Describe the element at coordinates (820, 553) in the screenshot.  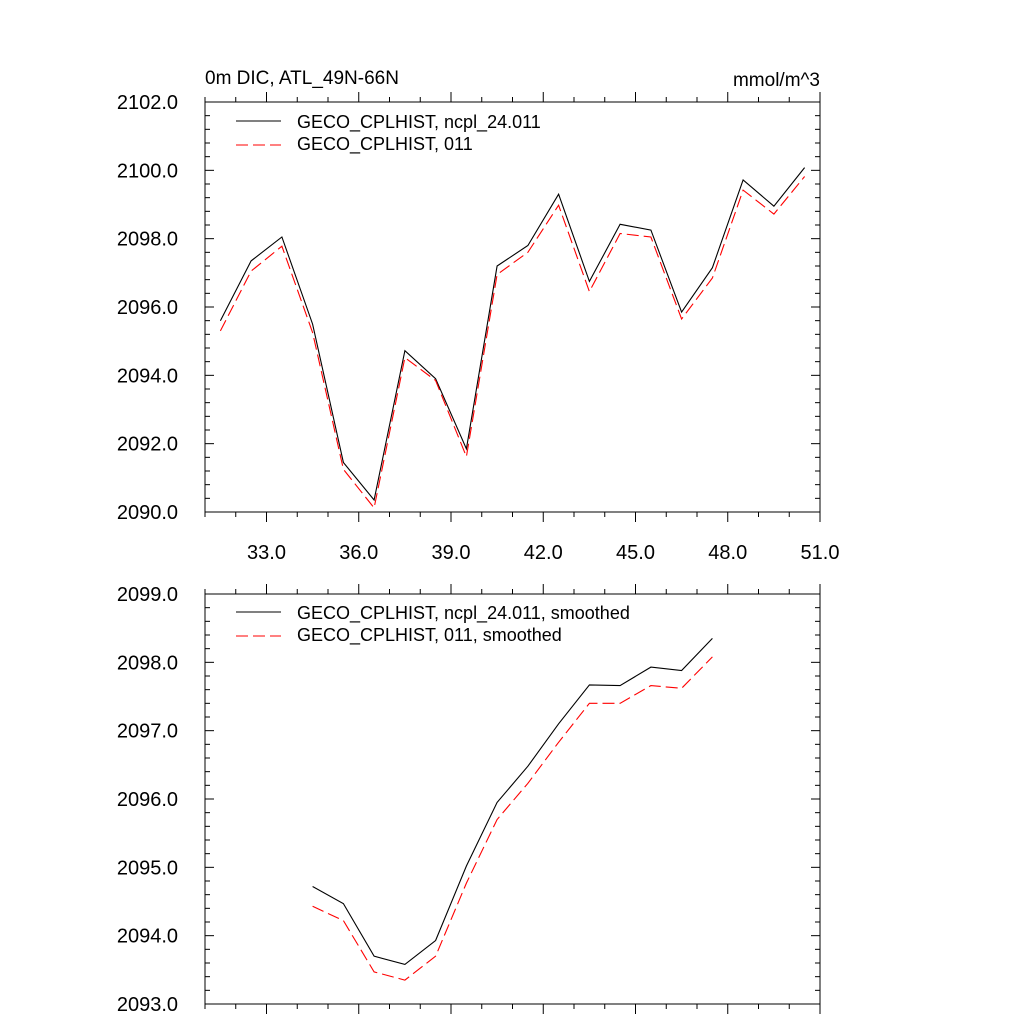
I see `x-tick-label: 51.0` at that location.